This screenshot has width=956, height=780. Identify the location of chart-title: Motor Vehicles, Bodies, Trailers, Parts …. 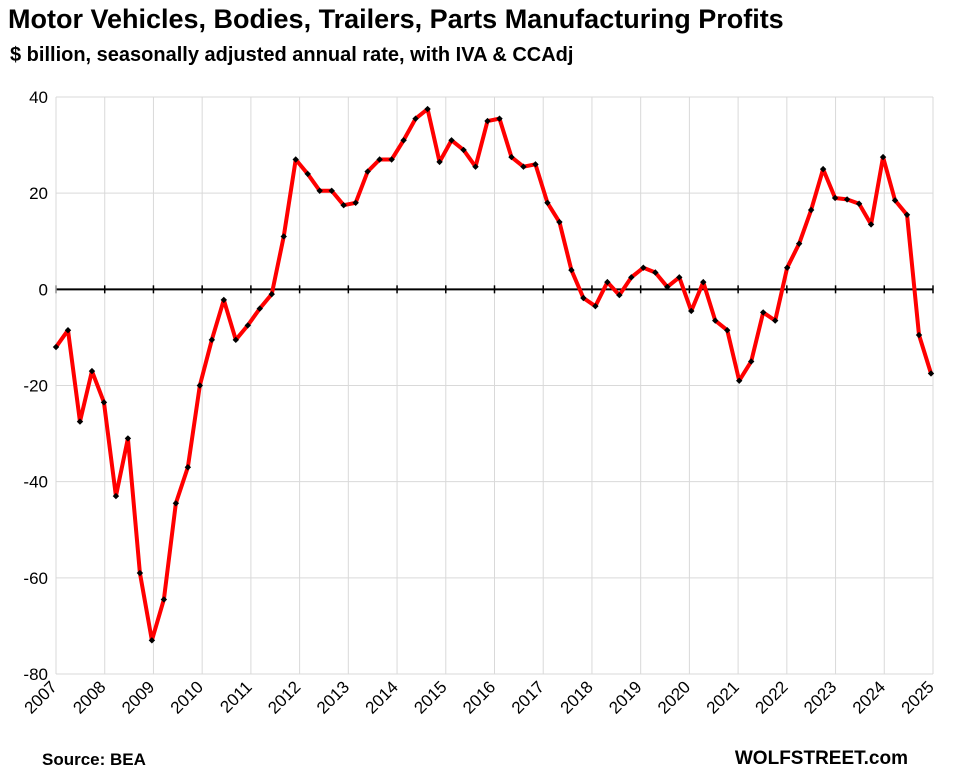
(396, 19).